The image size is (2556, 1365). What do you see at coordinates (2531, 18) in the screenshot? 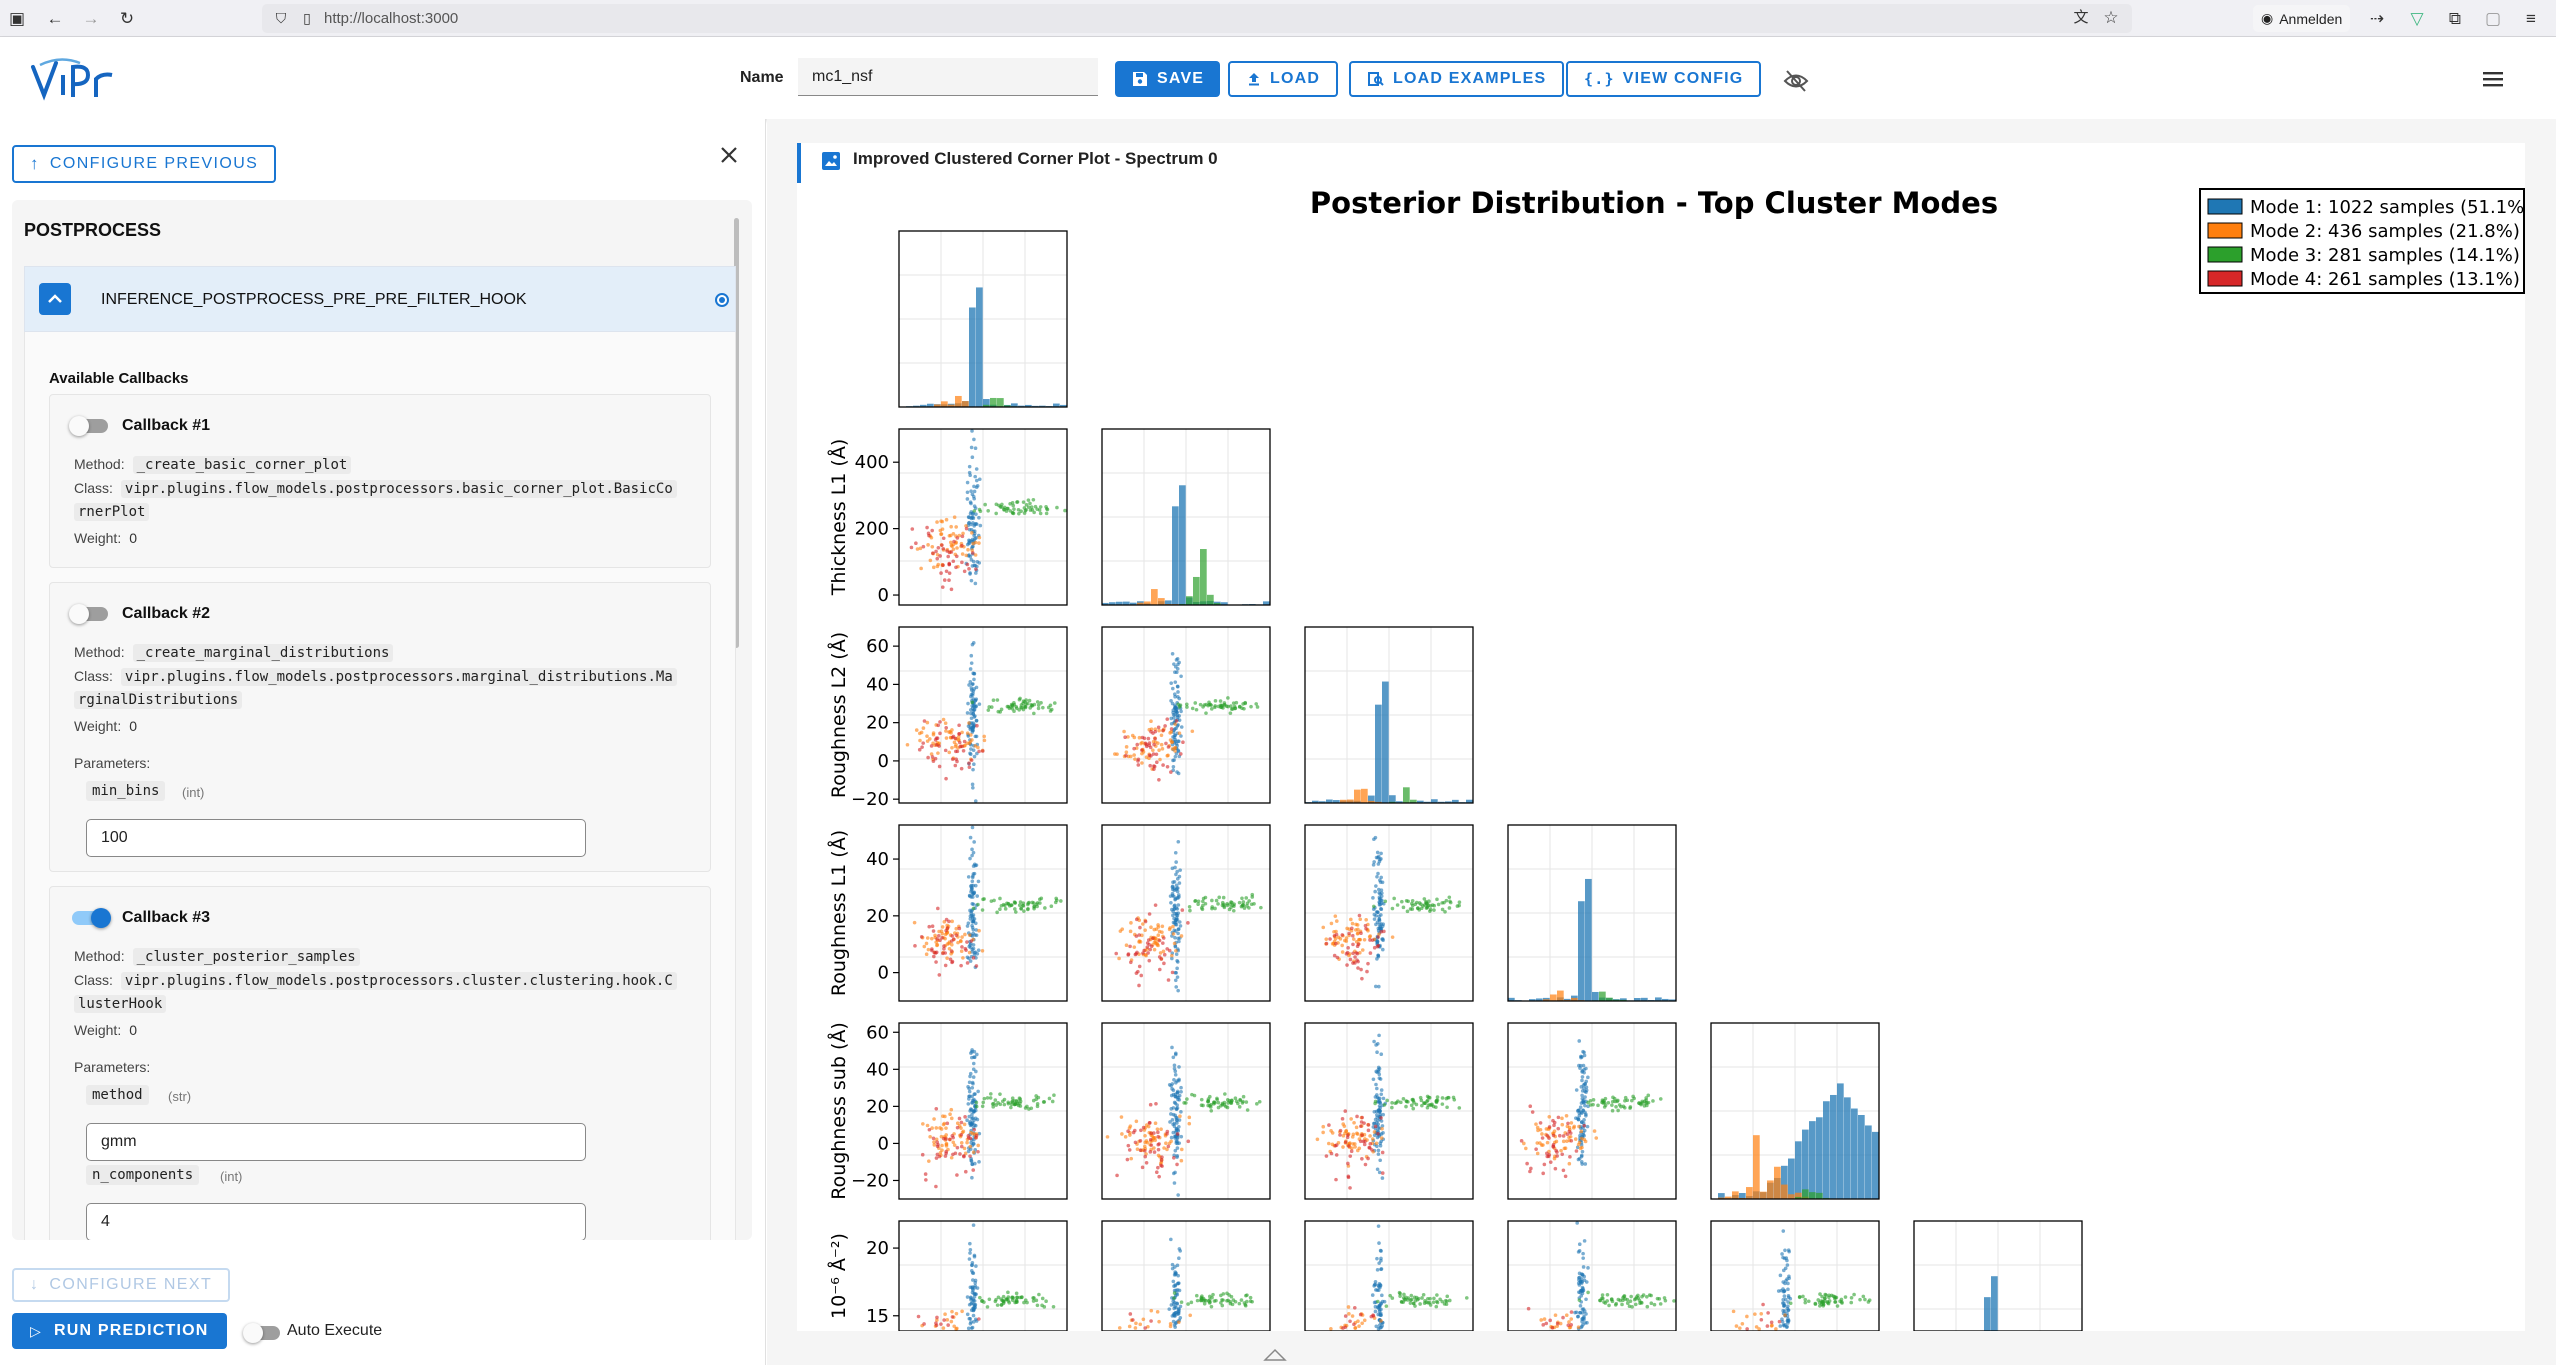
I see `browser-menu-icon: ≡` at bounding box center [2531, 18].